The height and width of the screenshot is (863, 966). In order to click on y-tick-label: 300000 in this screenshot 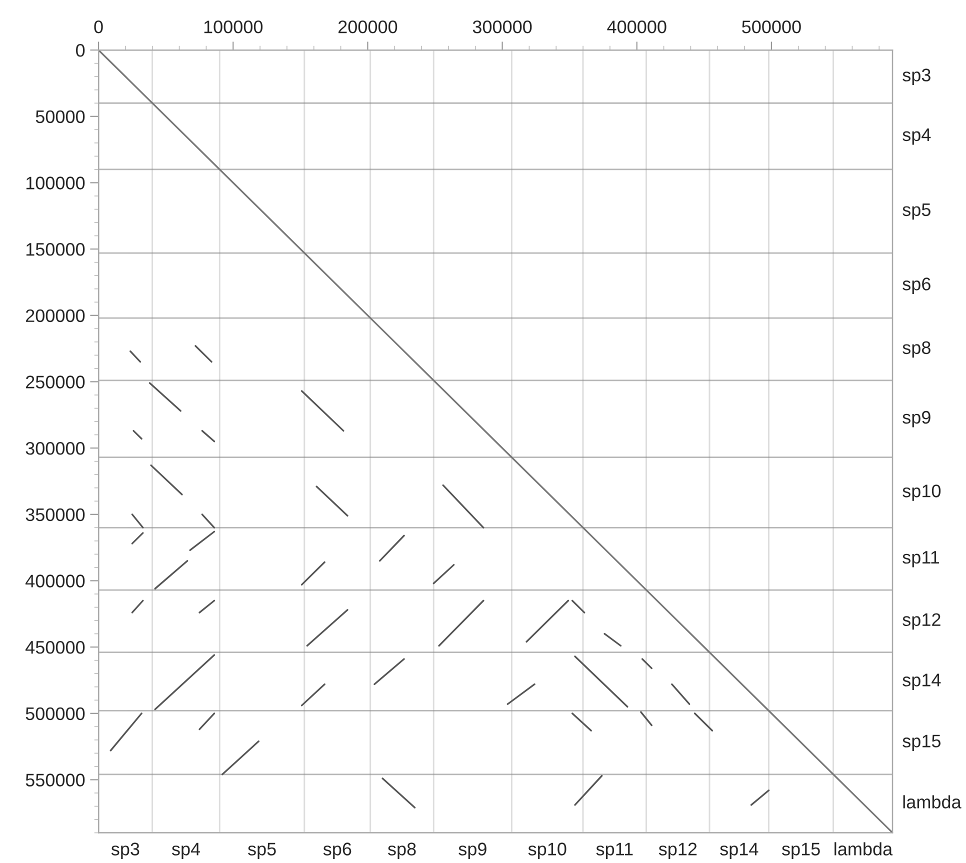, I will do `click(55, 448)`.